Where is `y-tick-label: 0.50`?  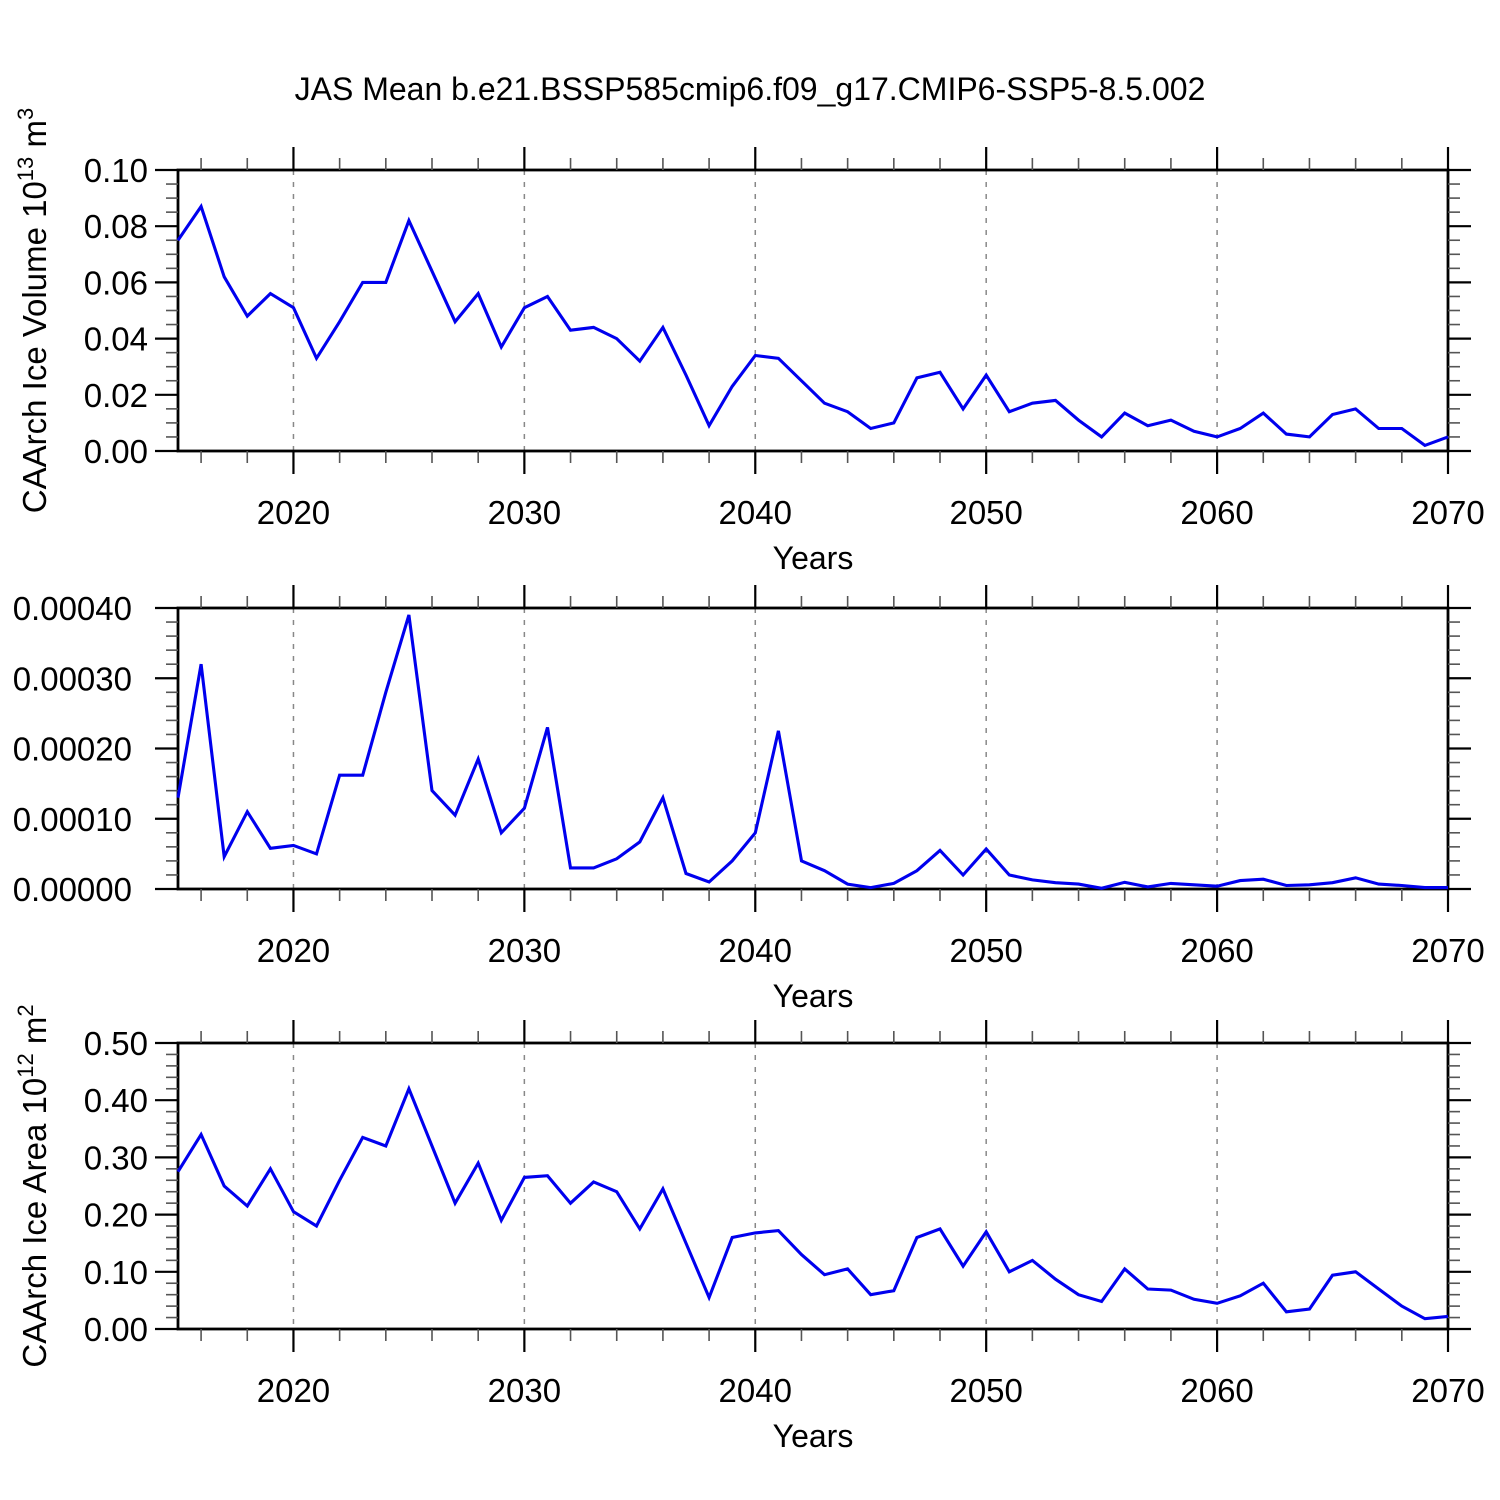 y-tick-label: 0.50 is located at coordinates (116, 1043).